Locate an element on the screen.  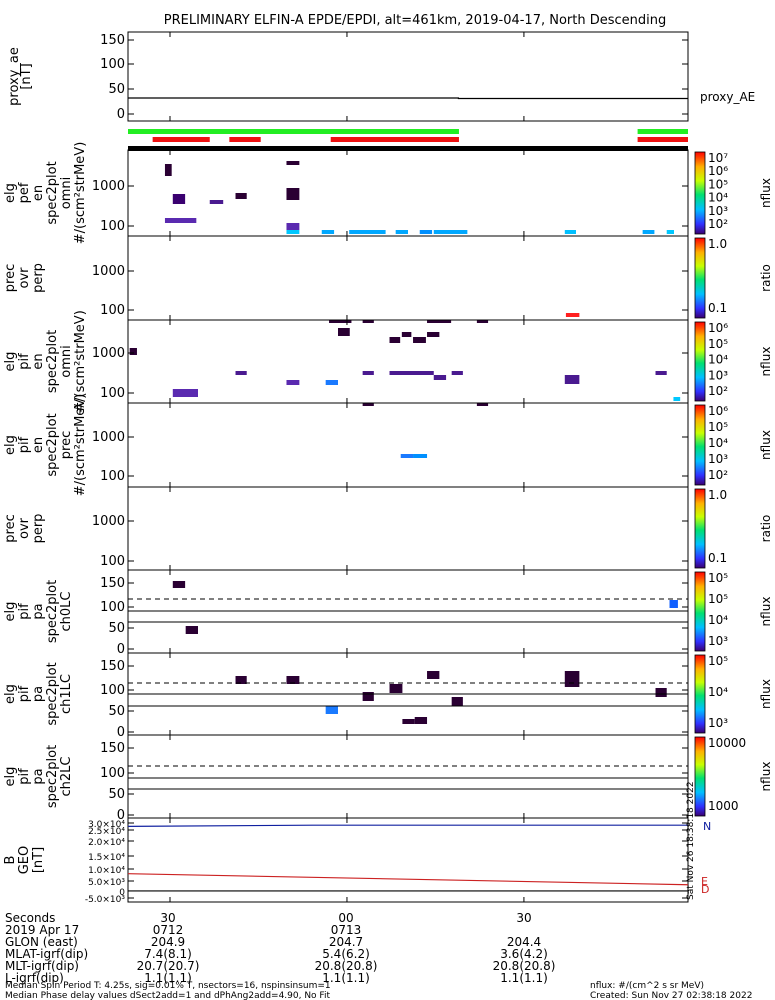
xaxis-row-value: 30 is located at coordinates (523, 918).